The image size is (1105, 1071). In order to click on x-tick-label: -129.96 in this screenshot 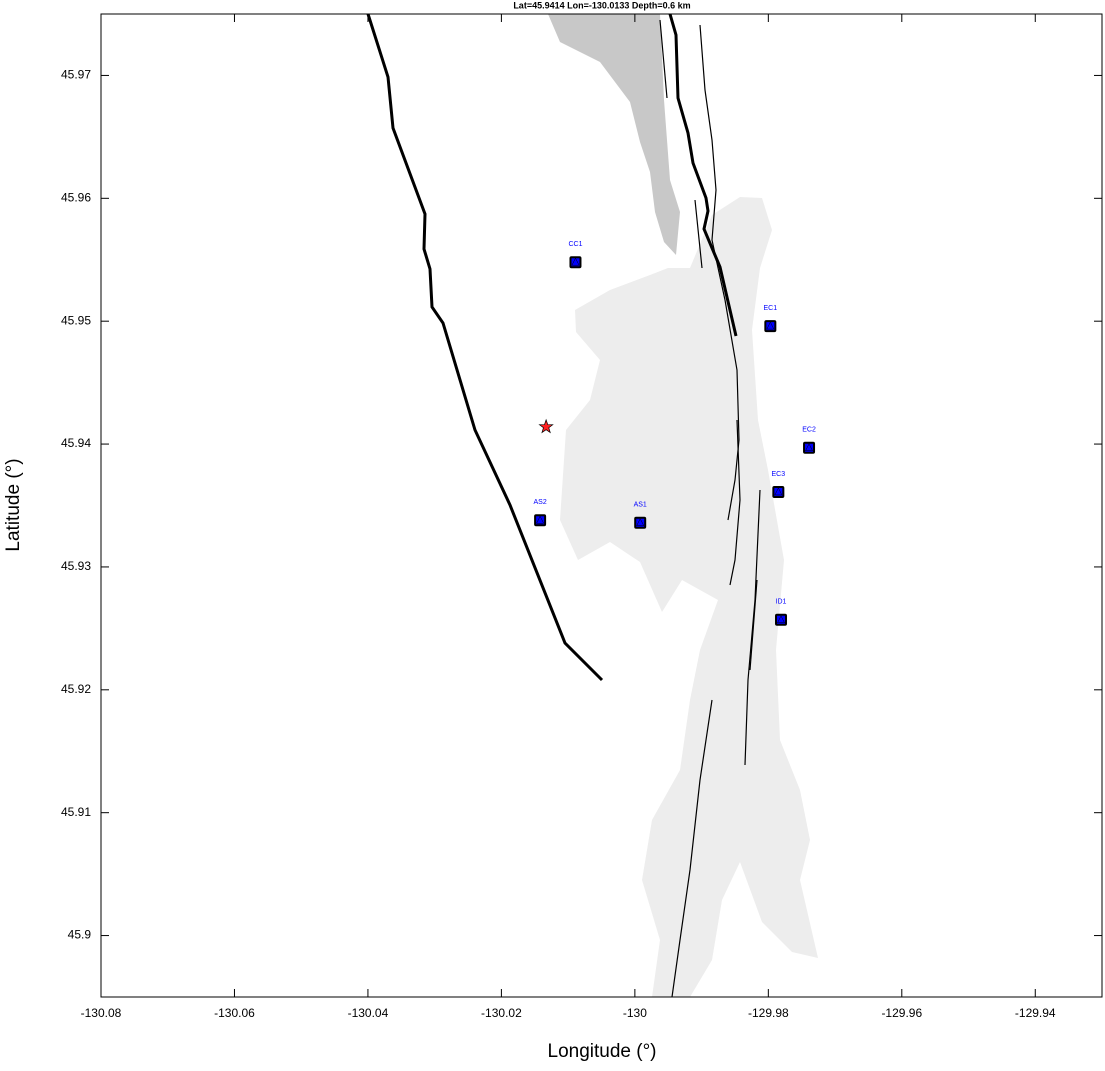, I will do `click(901, 1013)`.